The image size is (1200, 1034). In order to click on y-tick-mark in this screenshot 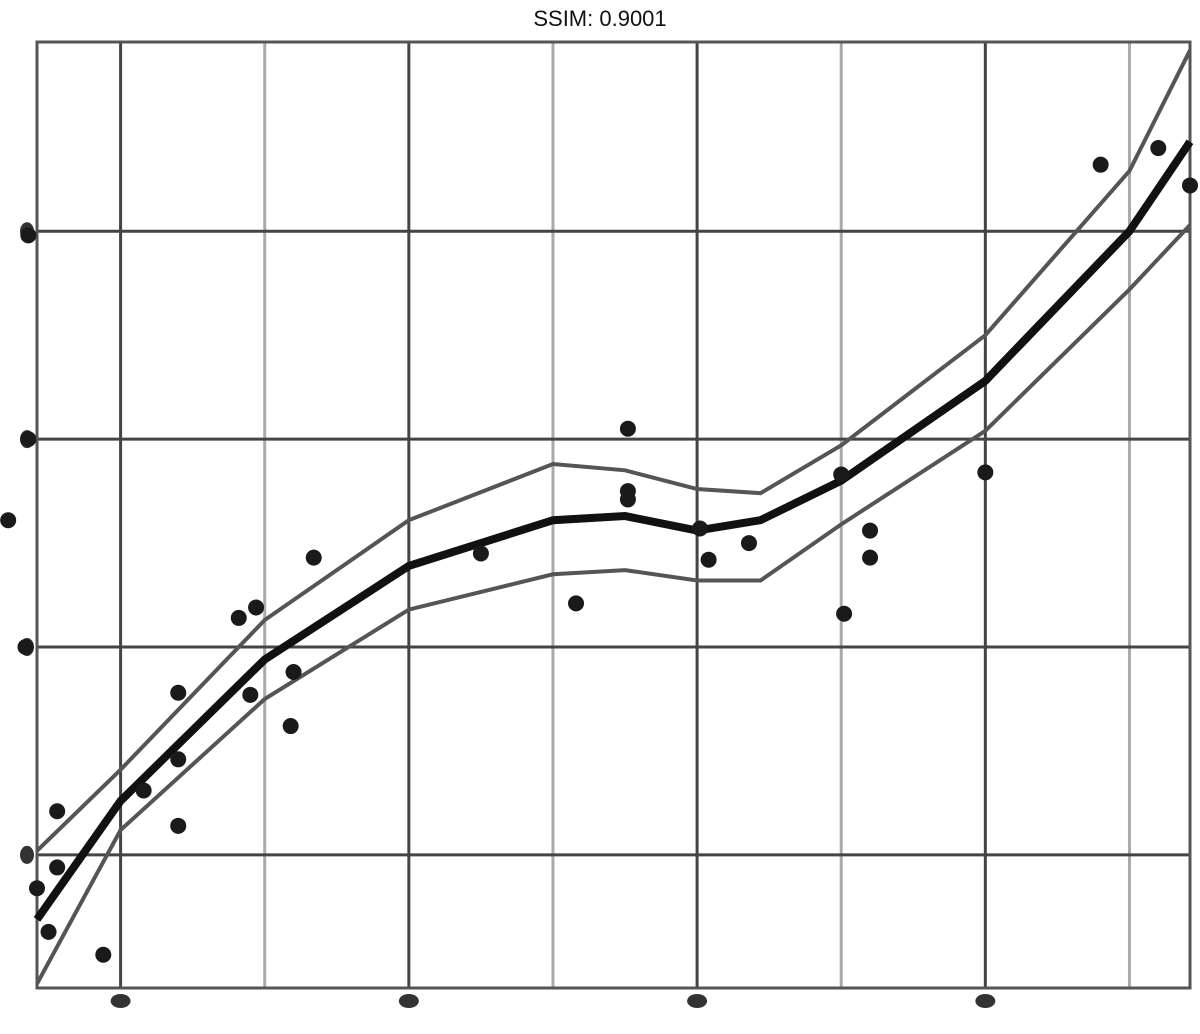, I will do `click(27, 854)`.